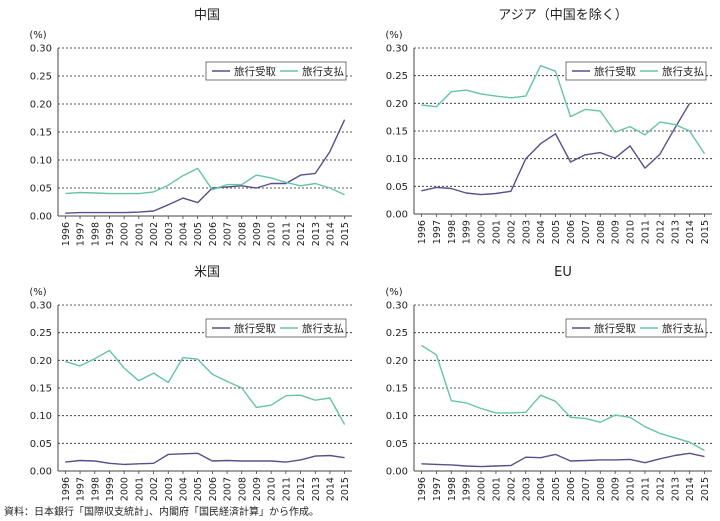  What do you see at coordinates (562, 15) in the screenshot?
I see `chart-title: アジア（中国を除く）` at bounding box center [562, 15].